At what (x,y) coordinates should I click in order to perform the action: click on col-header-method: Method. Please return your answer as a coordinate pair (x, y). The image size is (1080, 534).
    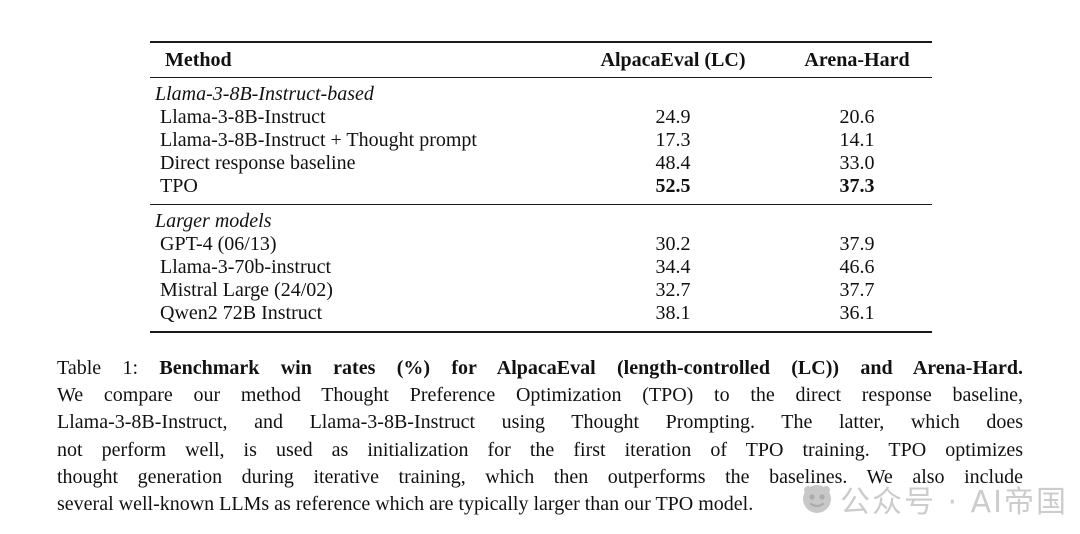
    Looking at the image, I should click on (198, 60).